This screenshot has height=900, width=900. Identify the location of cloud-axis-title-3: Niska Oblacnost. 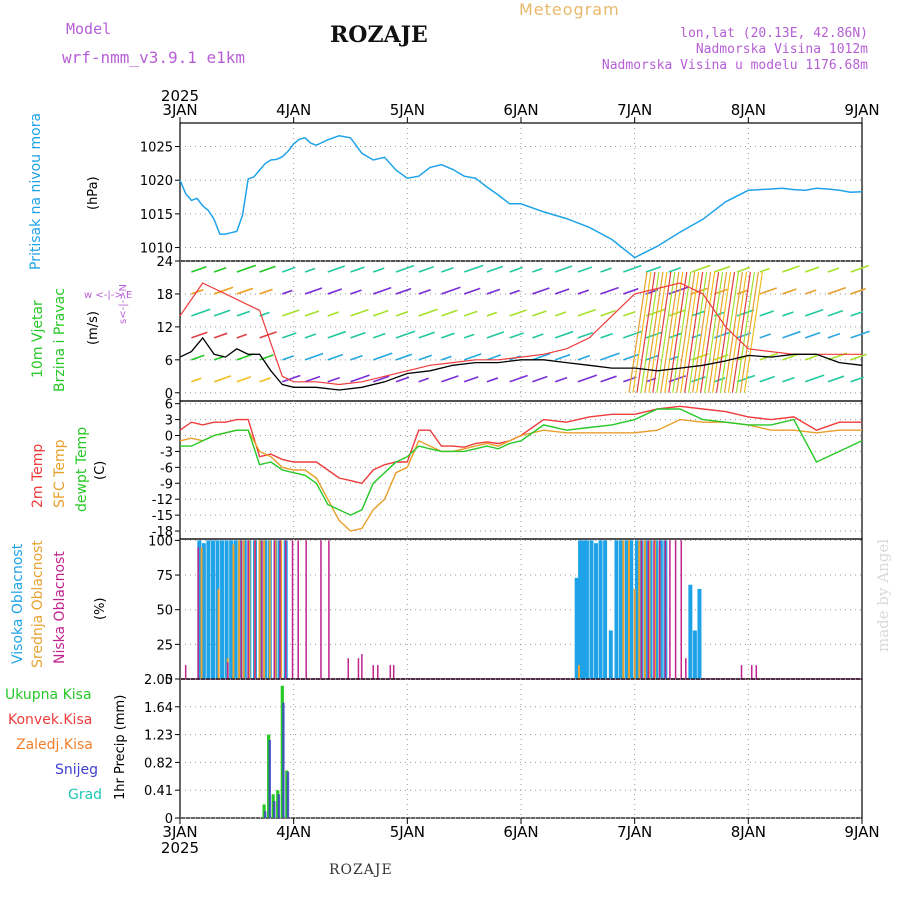
(60, 607).